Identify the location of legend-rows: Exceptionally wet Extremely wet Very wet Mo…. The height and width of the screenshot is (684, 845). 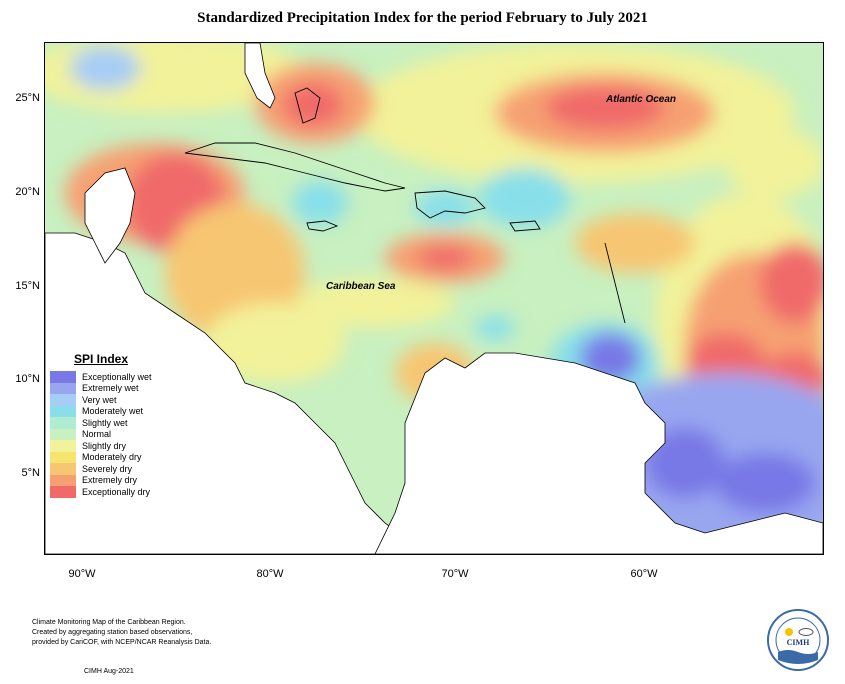
(125, 434).